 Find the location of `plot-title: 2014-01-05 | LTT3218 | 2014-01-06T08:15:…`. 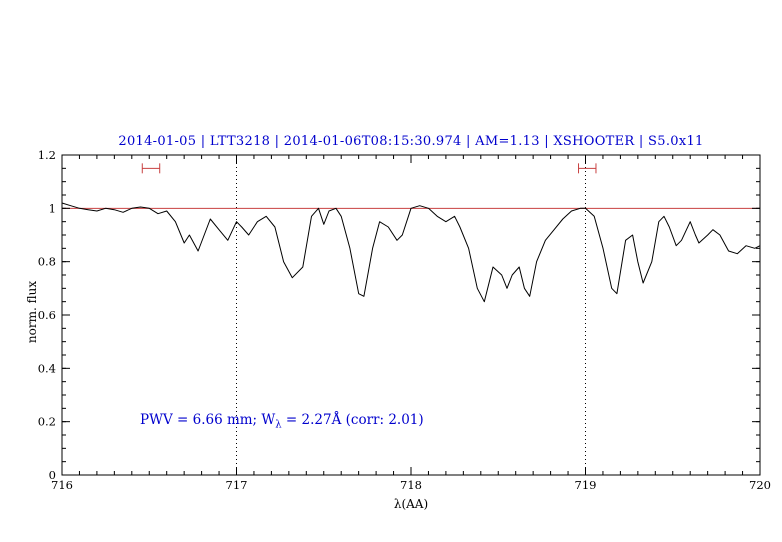

plot-title: 2014-01-05 | LTT3218 | 2014-01-06T08:15:… is located at coordinates (411, 141).